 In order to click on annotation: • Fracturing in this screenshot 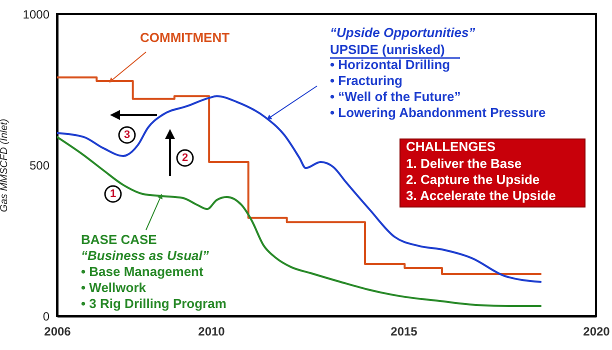, I will do `click(366, 80)`.